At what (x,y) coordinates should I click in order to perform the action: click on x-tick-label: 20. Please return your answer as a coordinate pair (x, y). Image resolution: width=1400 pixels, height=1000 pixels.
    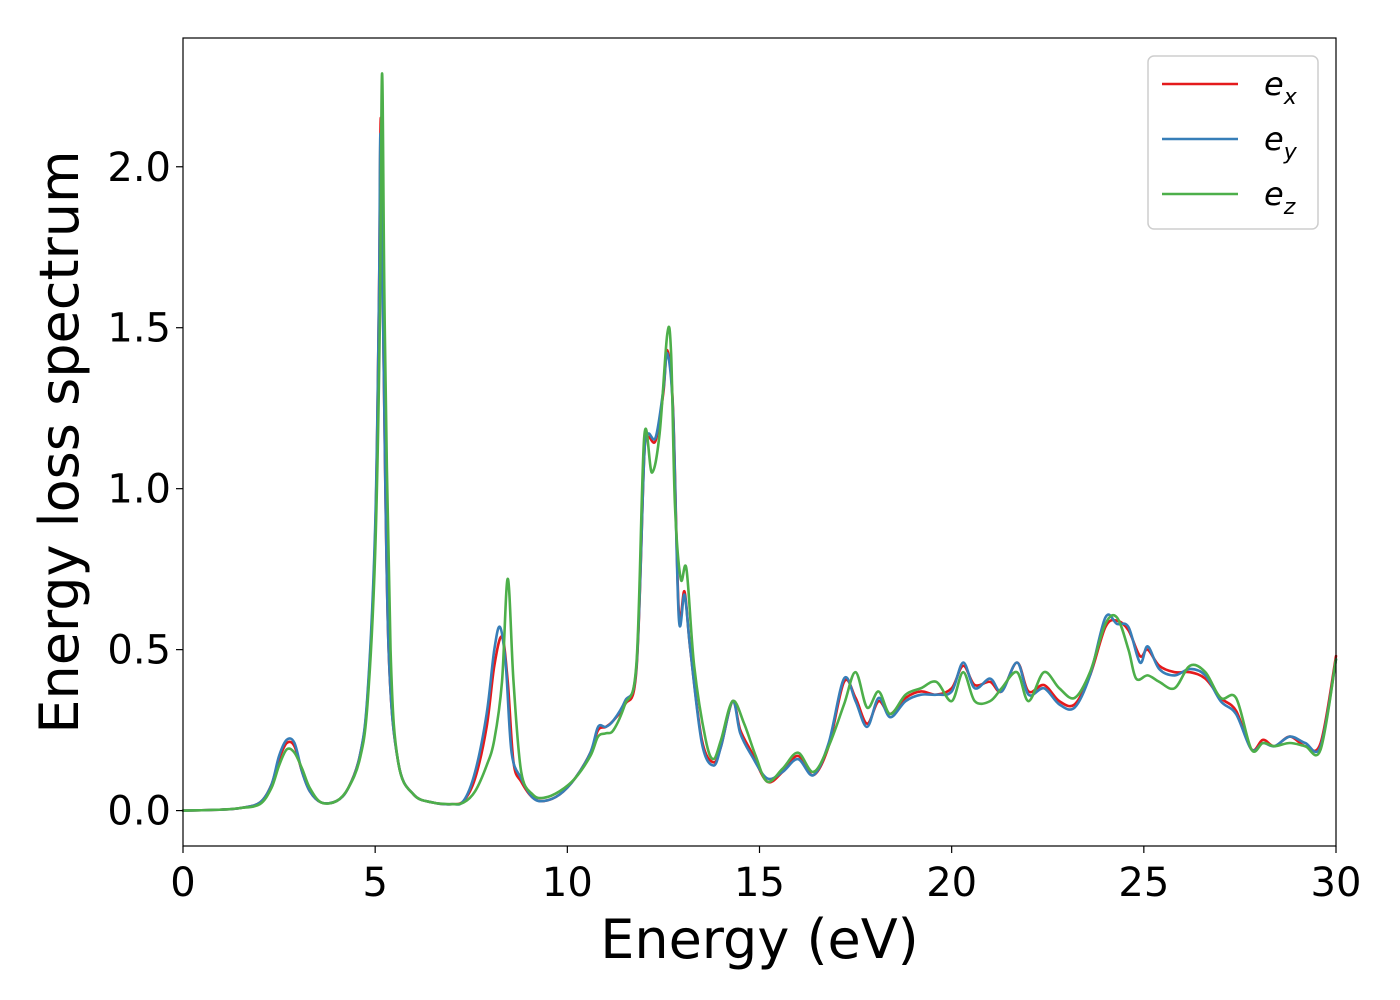
    Looking at the image, I should click on (951, 883).